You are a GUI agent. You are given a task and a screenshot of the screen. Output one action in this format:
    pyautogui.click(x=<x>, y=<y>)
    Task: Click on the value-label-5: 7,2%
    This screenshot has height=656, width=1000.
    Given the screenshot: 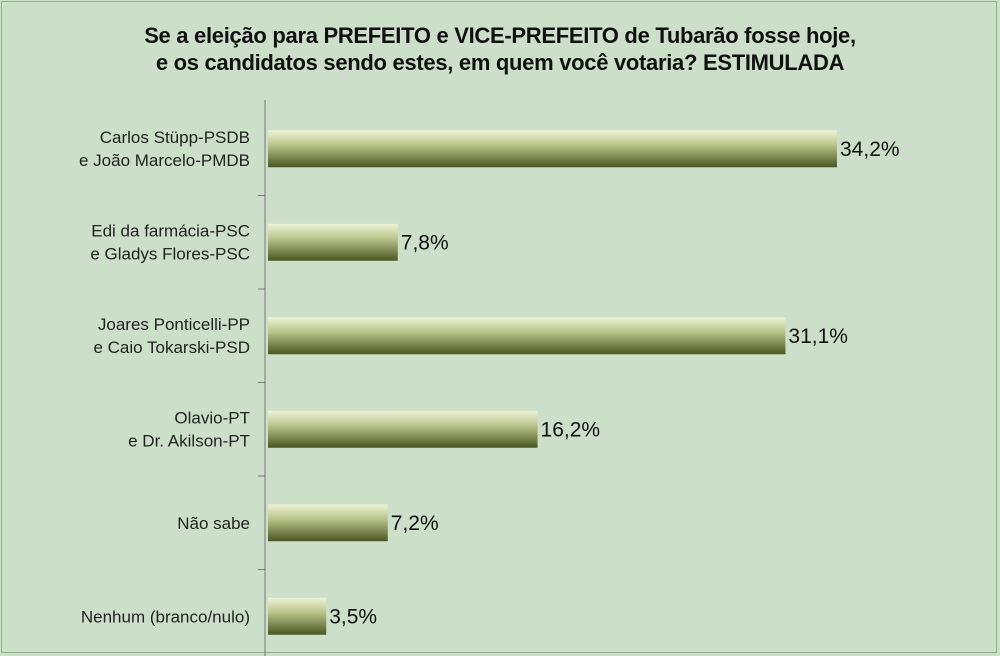 What is the action you would take?
    pyautogui.click(x=415, y=523)
    